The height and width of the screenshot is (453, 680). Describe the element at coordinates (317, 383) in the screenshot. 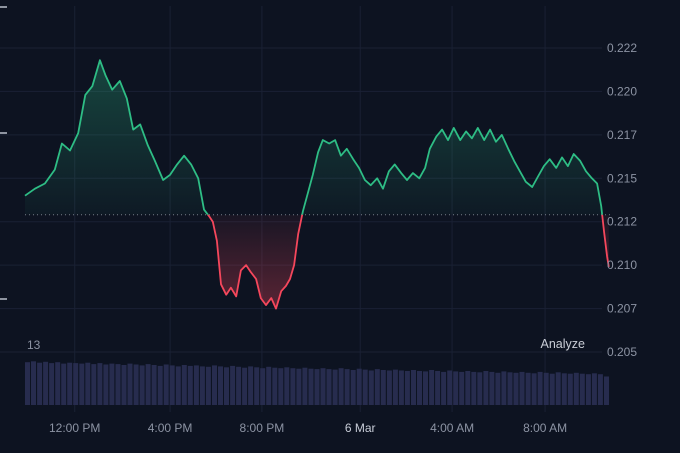

I see `volume-bars` at that location.